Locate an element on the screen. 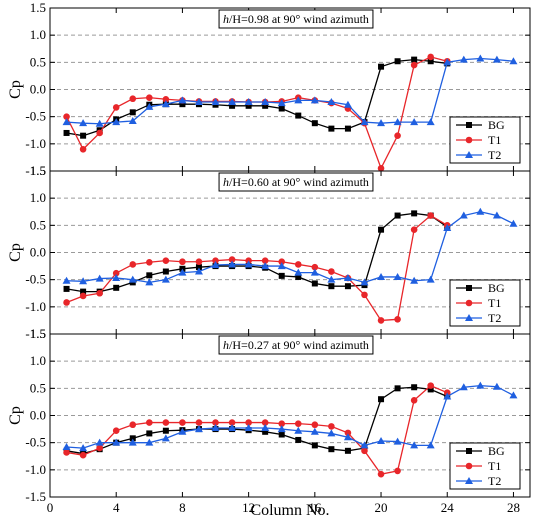  series-line-BG is located at coordinates (257, 97).